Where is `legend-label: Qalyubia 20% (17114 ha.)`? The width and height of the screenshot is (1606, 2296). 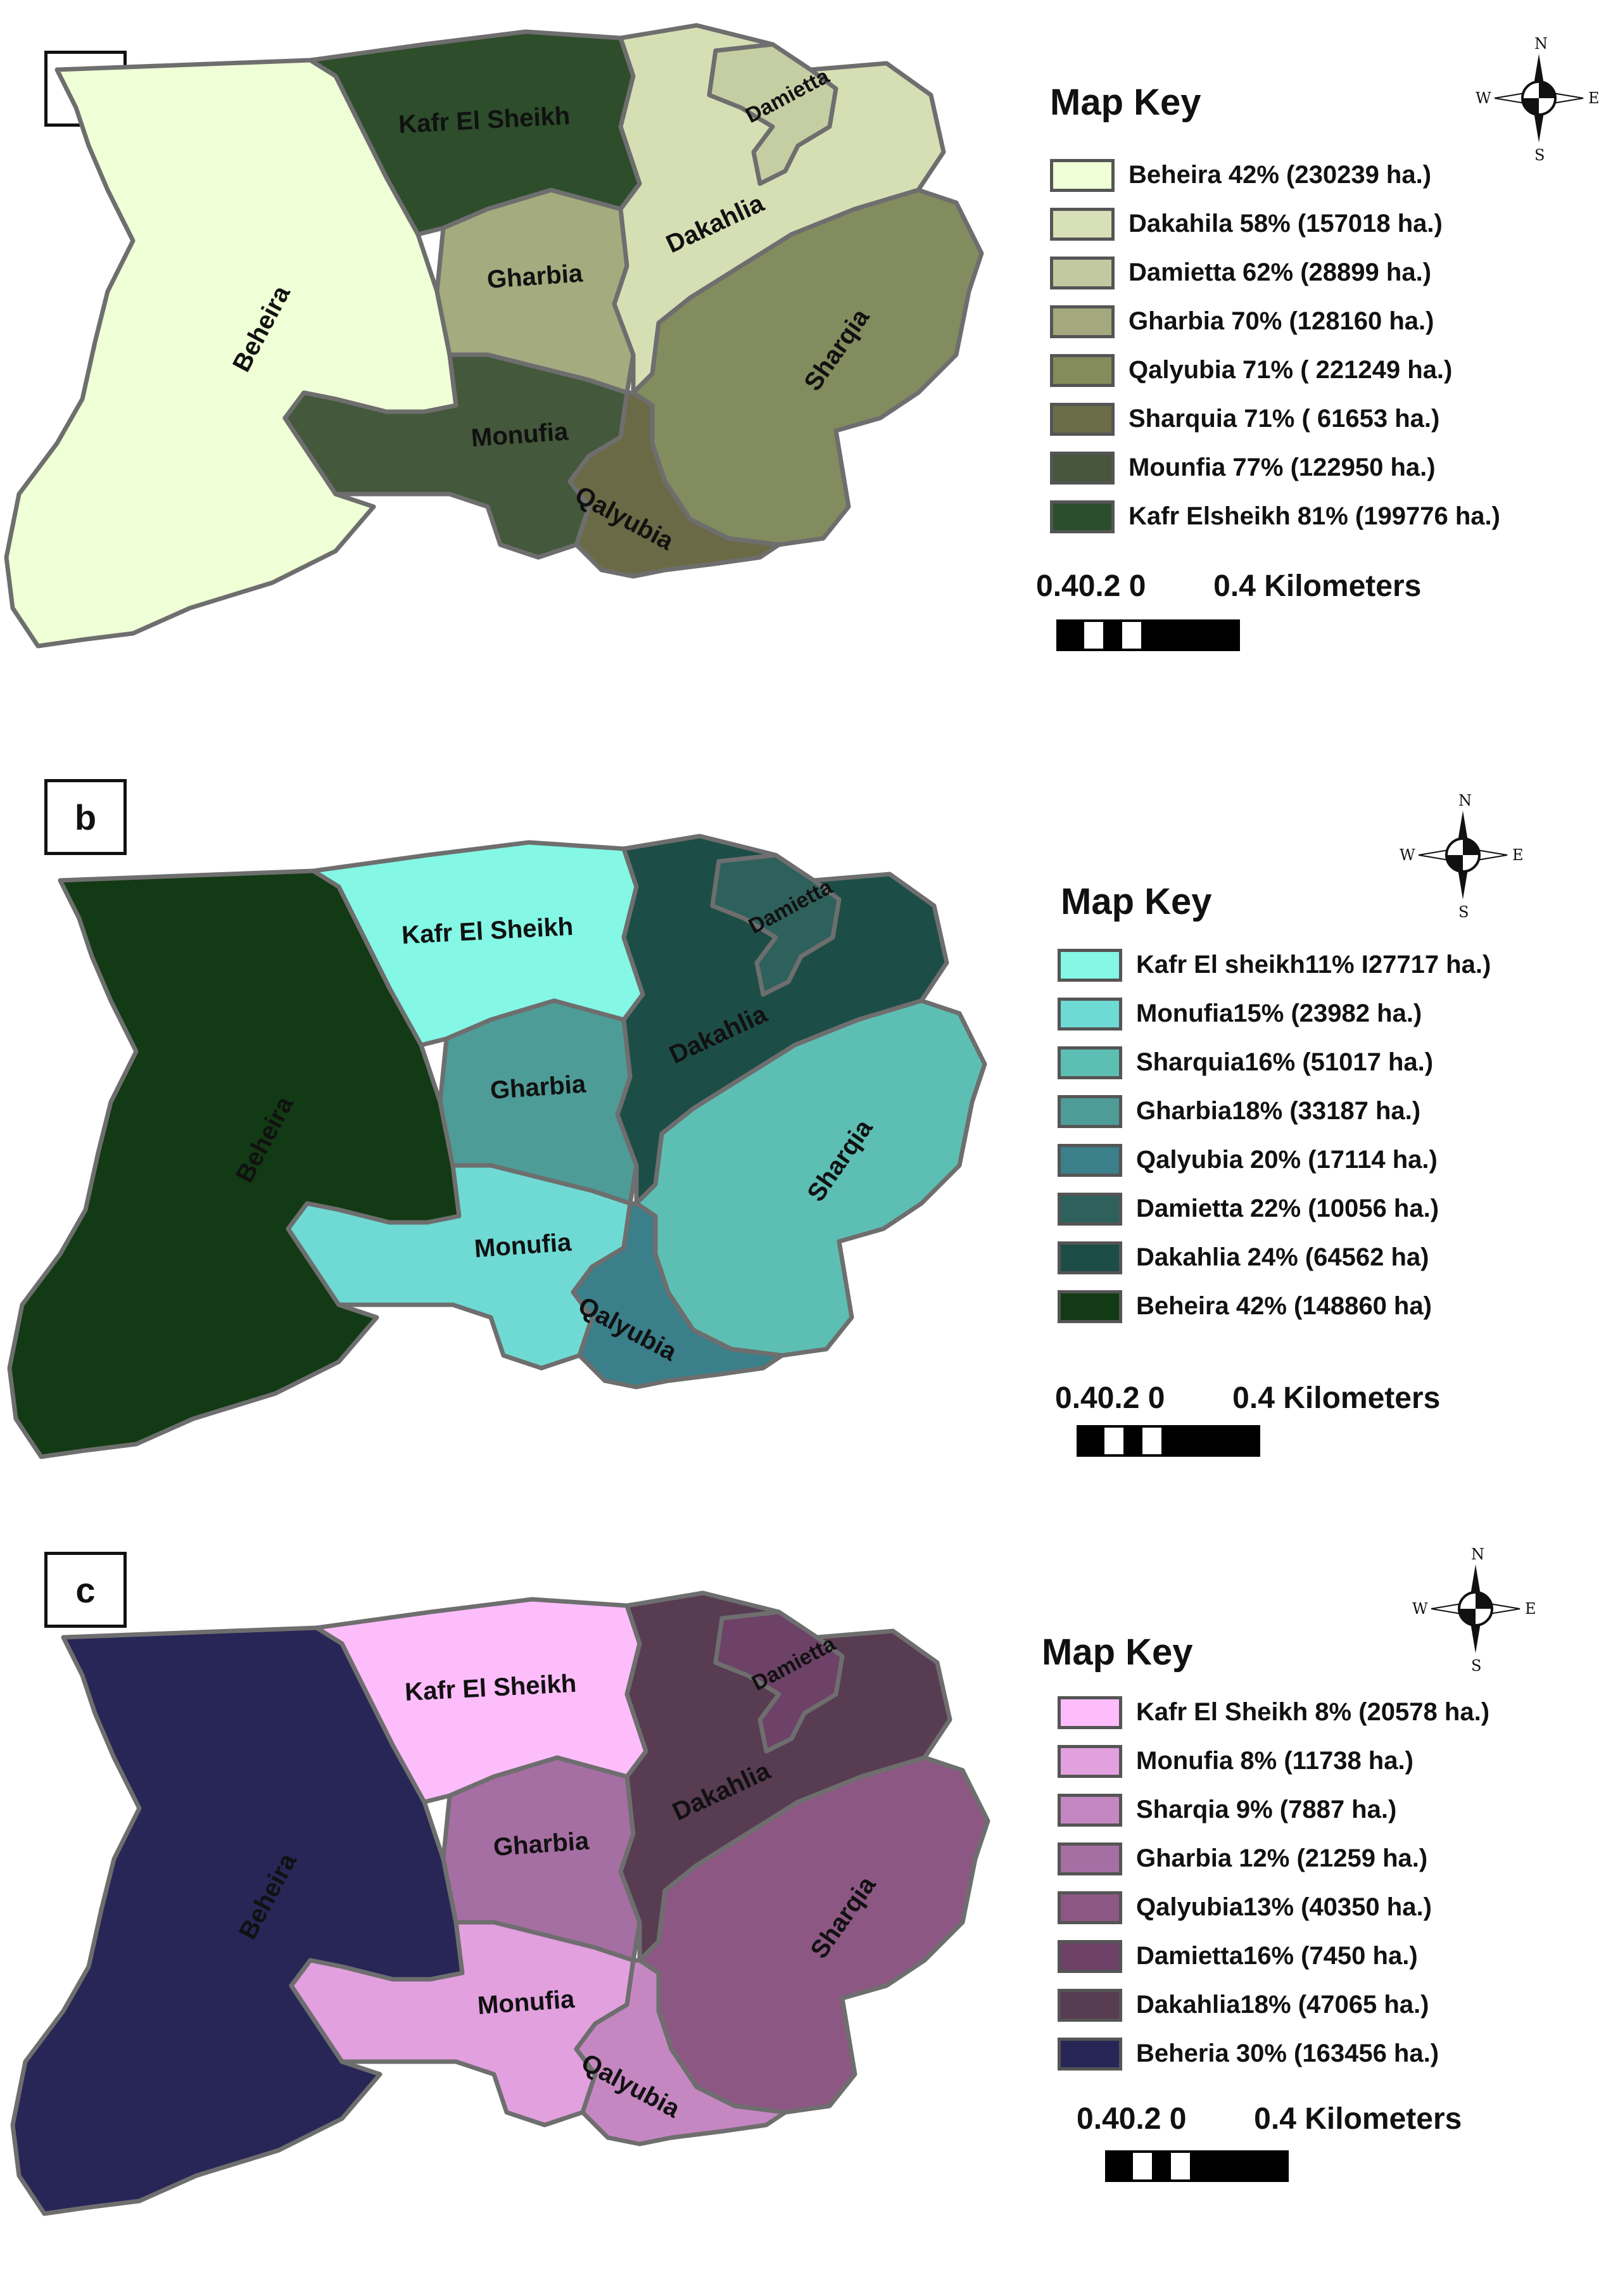 legend-label: Qalyubia 20% (17114 ha.) is located at coordinates (1287, 1160).